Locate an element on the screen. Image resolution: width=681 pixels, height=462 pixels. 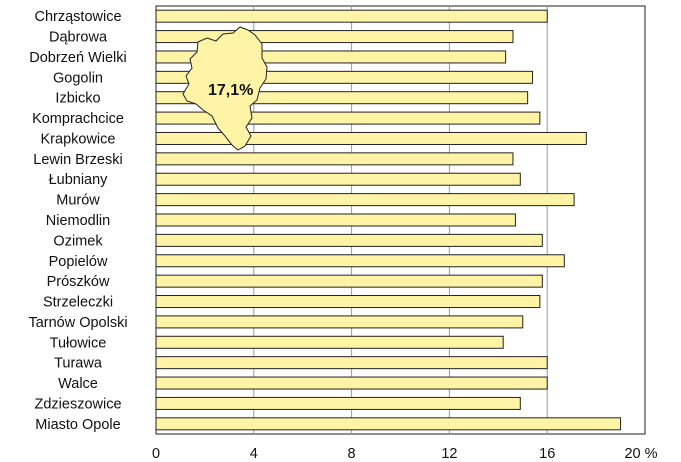
category-label: Popielów is located at coordinates (78, 262).